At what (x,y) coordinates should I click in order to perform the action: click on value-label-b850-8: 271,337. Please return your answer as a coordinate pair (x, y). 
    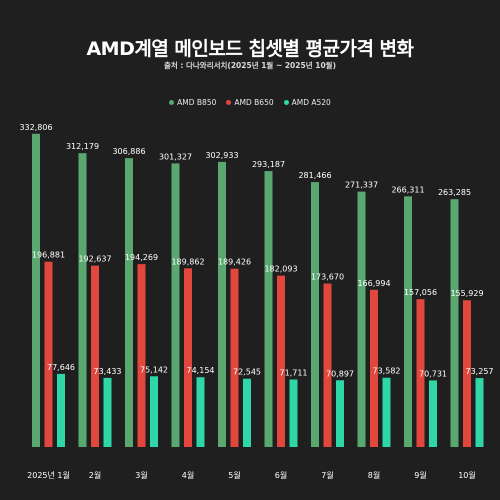
    Looking at the image, I should click on (361, 185).